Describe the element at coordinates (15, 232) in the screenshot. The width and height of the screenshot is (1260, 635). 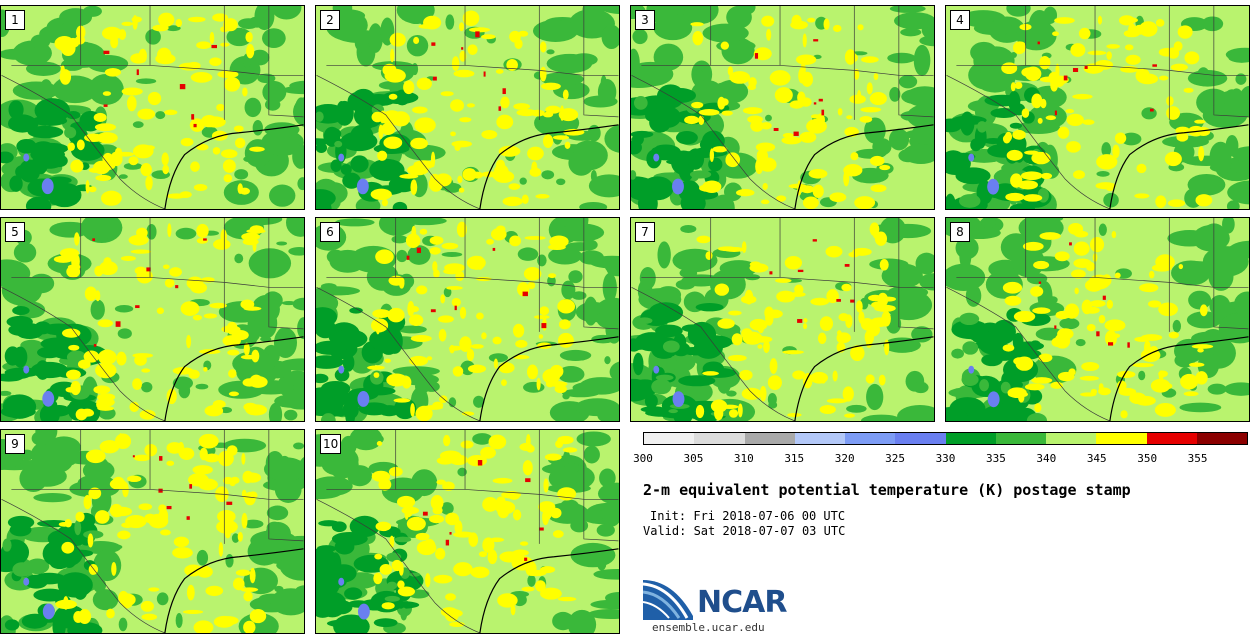
I see `member-label: 5` at that location.